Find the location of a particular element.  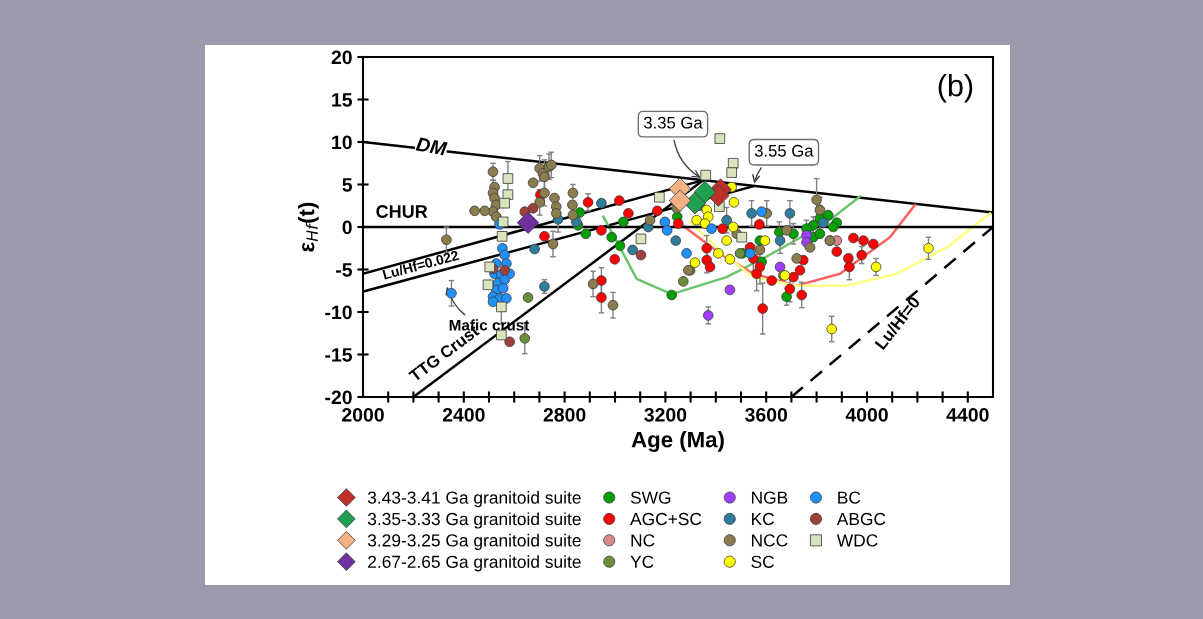

x-tick-label: 2000 is located at coordinates (363, 414).